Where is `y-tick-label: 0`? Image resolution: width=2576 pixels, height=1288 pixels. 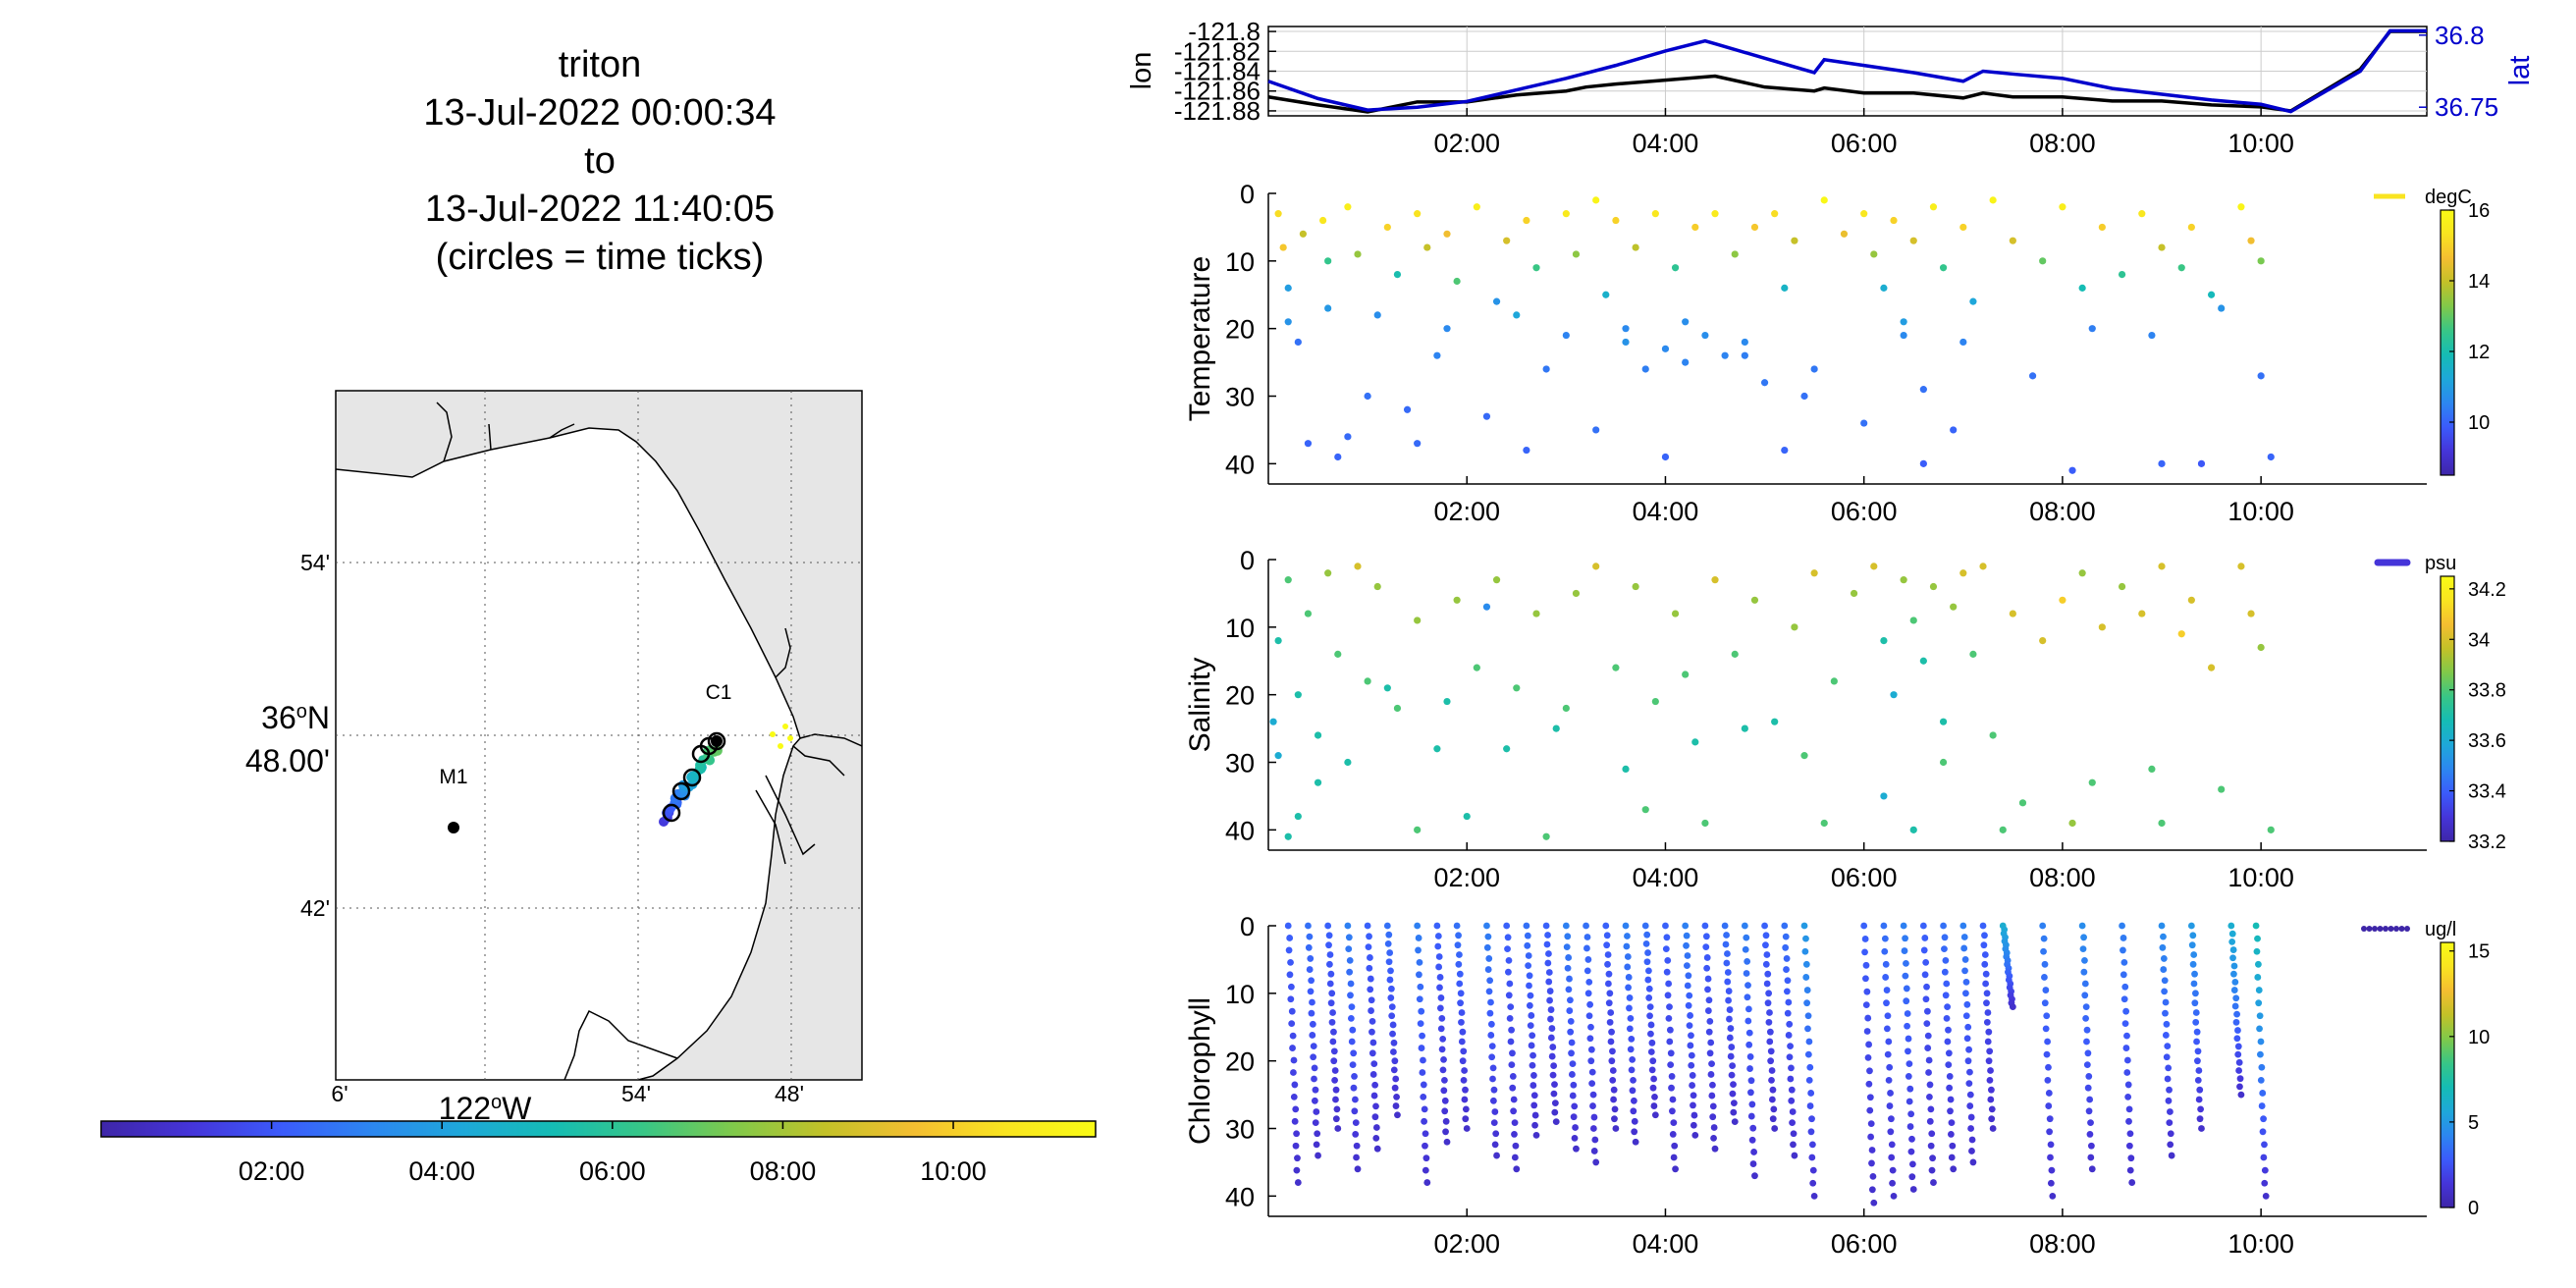
y-tick-label: 0 is located at coordinates (1247, 560).